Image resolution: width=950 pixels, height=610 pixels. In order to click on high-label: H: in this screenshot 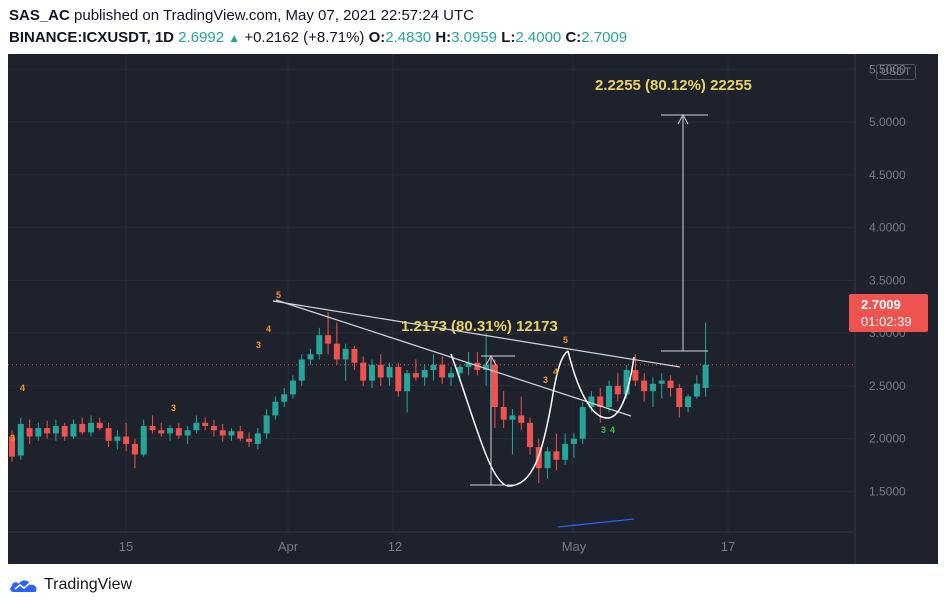, I will do `click(443, 37)`.